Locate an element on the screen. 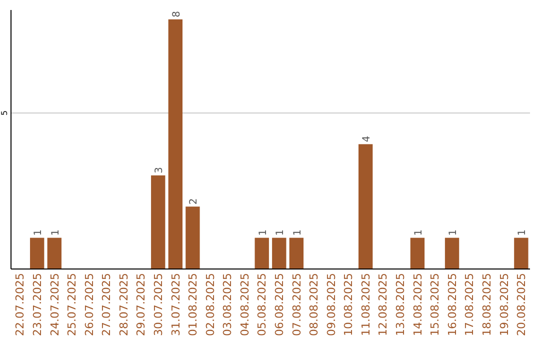  x-tick-label: 07.08.2025 is located at coordinates (297, 304).